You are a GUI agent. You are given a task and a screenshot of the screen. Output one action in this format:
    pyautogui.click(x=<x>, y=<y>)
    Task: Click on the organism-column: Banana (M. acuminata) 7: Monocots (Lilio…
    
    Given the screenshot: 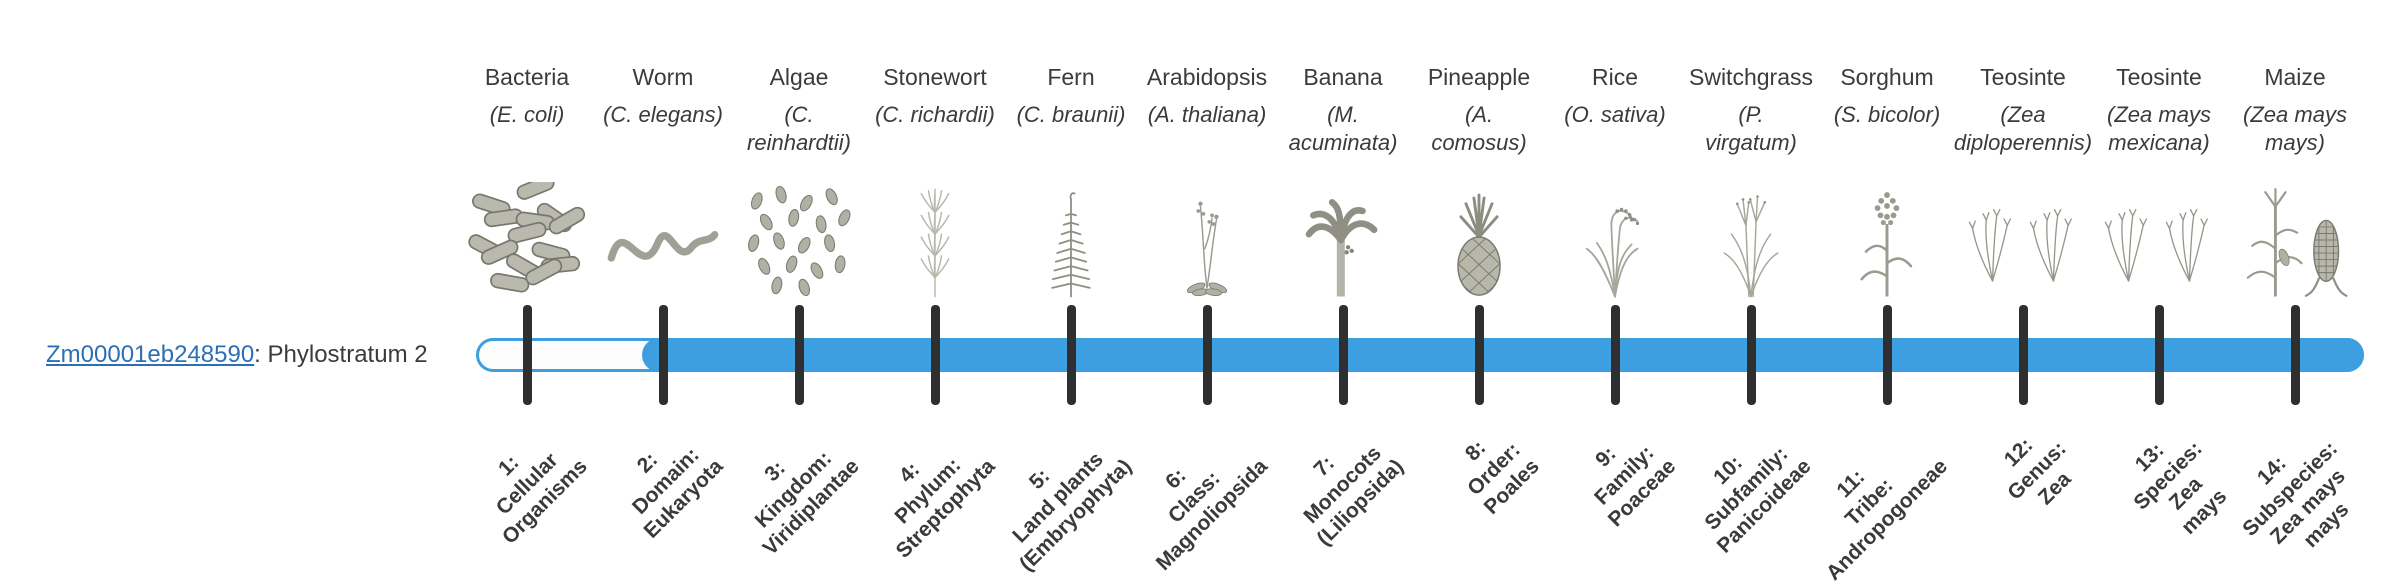 What is the action you would take?
    pyautogui.click(x=1343, y=290)
    